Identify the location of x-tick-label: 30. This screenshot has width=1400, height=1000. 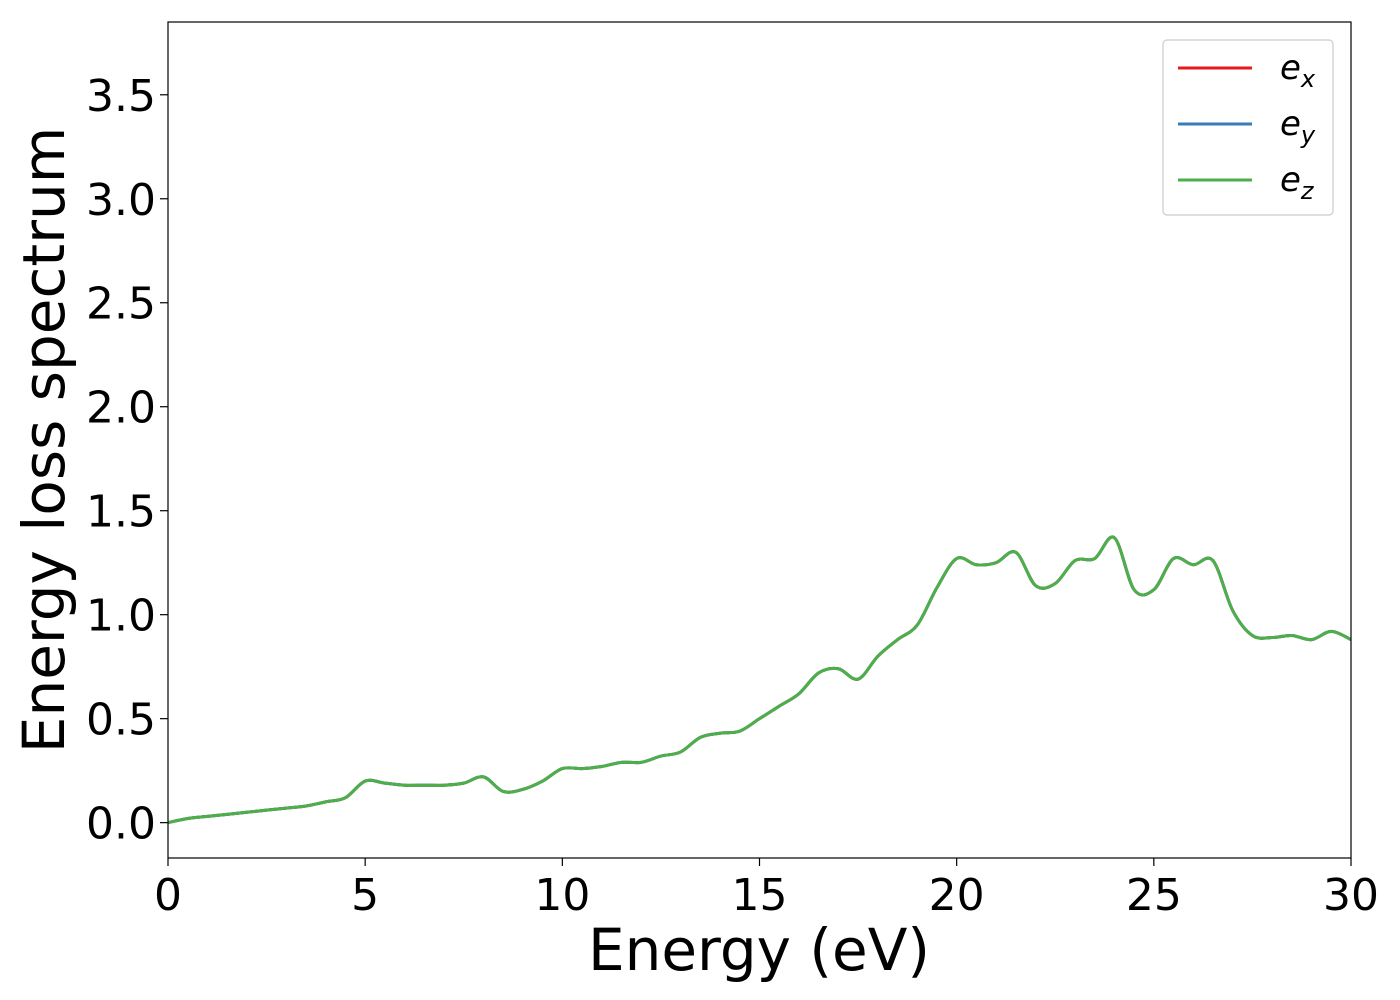
(1351, 895).